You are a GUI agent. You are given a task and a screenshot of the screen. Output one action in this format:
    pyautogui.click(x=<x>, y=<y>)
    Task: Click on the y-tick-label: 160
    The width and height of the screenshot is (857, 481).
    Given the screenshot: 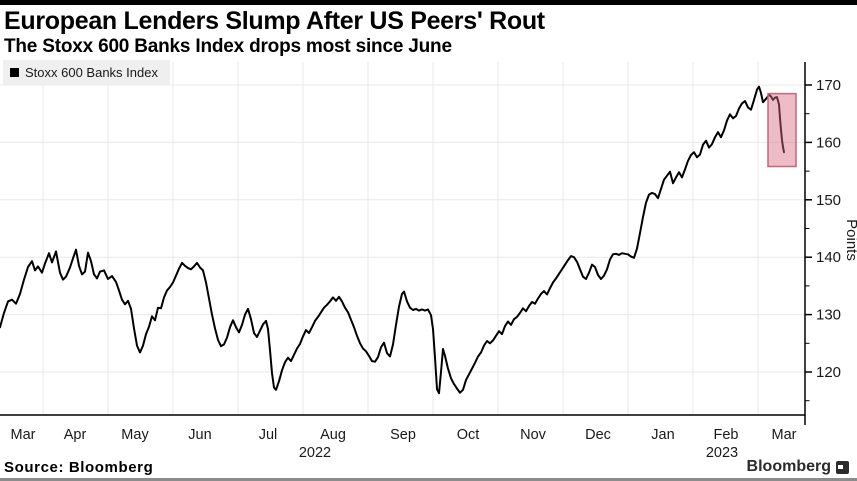 What is the action you would take?
    pyautogui.click(x=828, y=142)
    